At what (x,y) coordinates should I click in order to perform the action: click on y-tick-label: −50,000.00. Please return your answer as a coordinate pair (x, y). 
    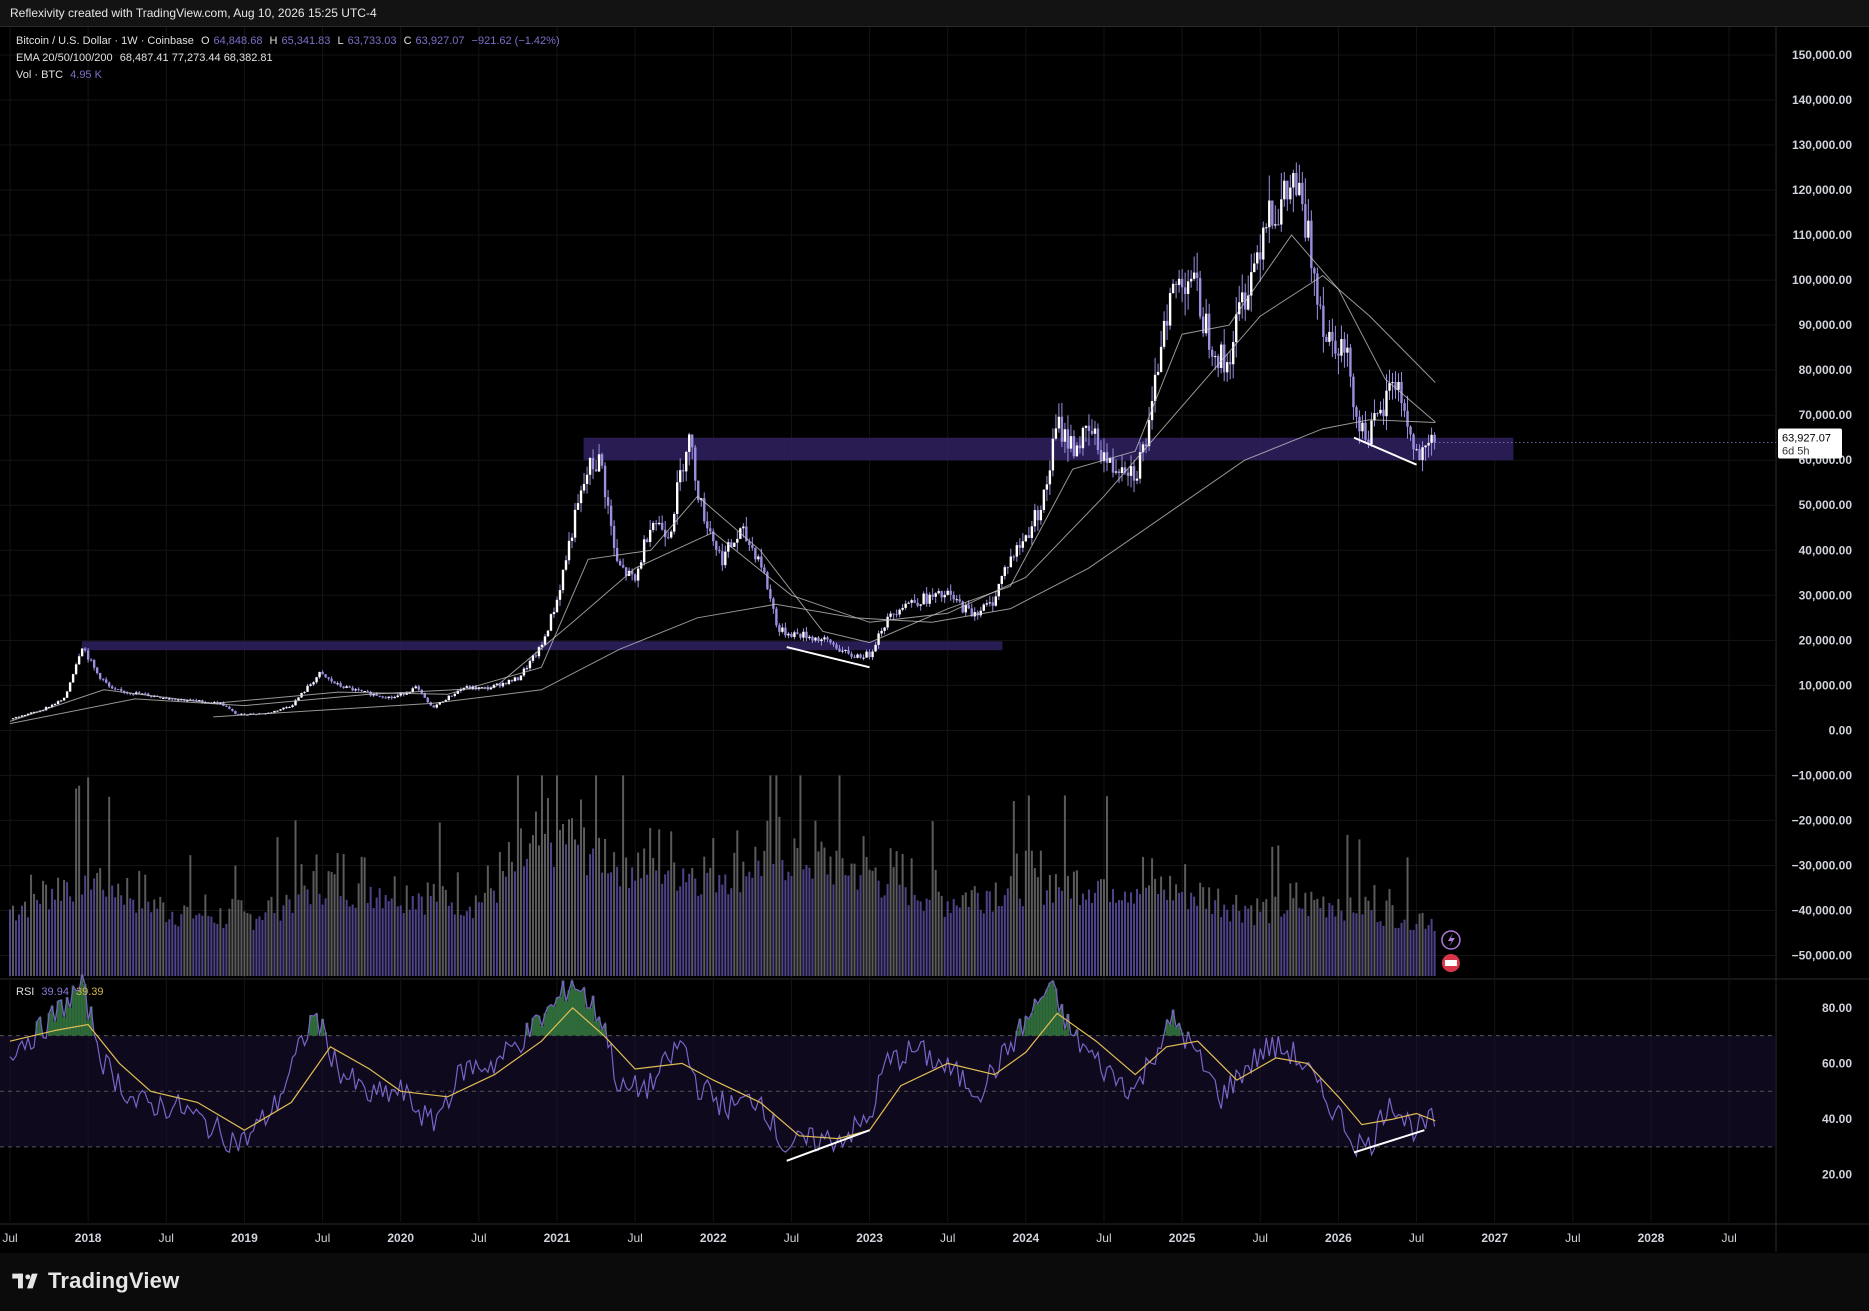
    Looking at the image, I should click on (1822, 955).